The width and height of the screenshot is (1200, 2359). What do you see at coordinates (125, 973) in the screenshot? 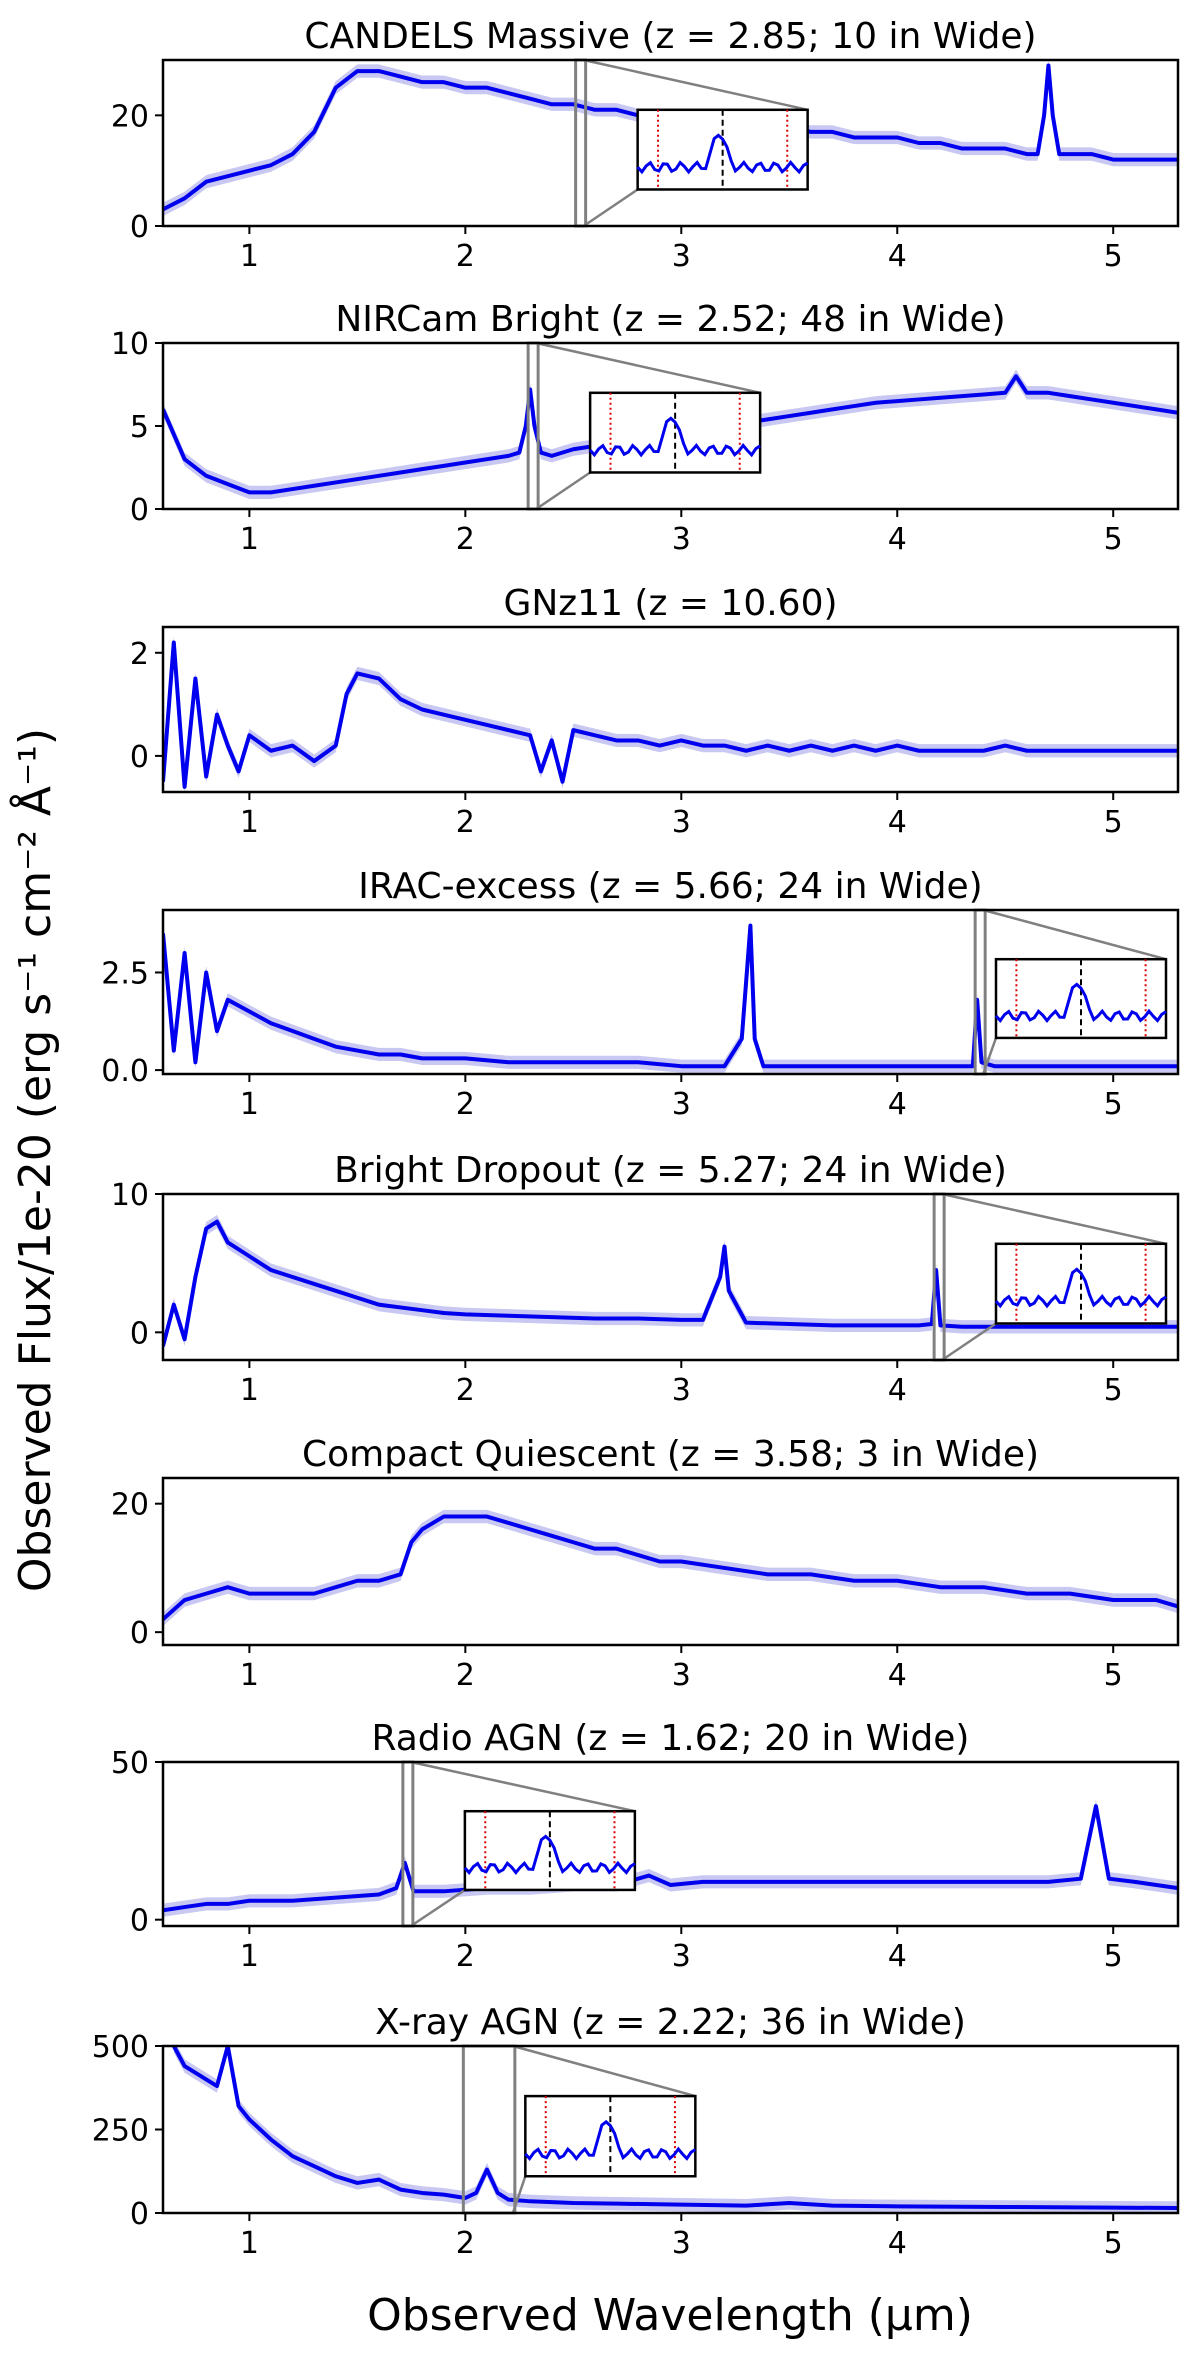
I see `y-tick-label: 2.5` at bounding box center [125, 973].